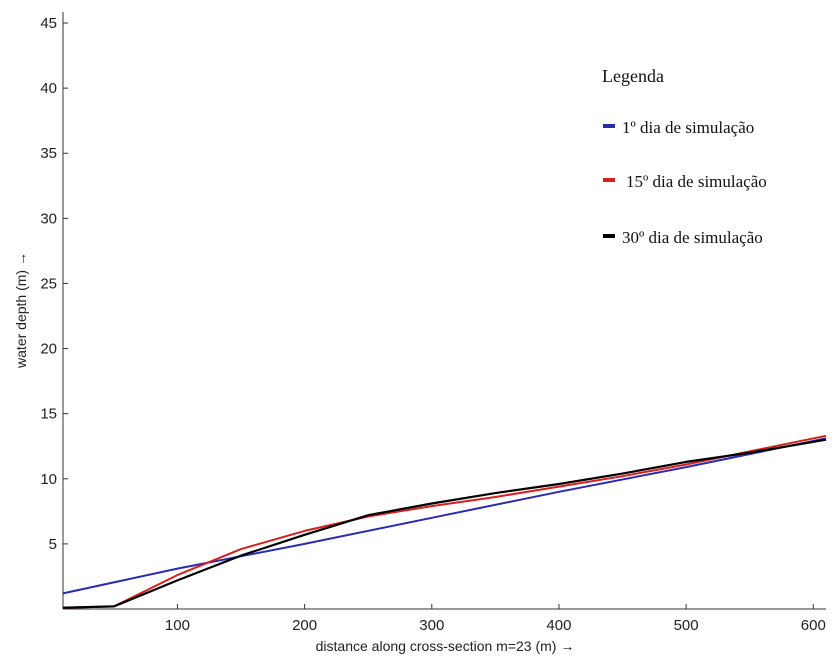  What do you see at coordinates (48, 88) in the screenshot?
I see `y-tick-label: 40` at bounding box center [48, 88].